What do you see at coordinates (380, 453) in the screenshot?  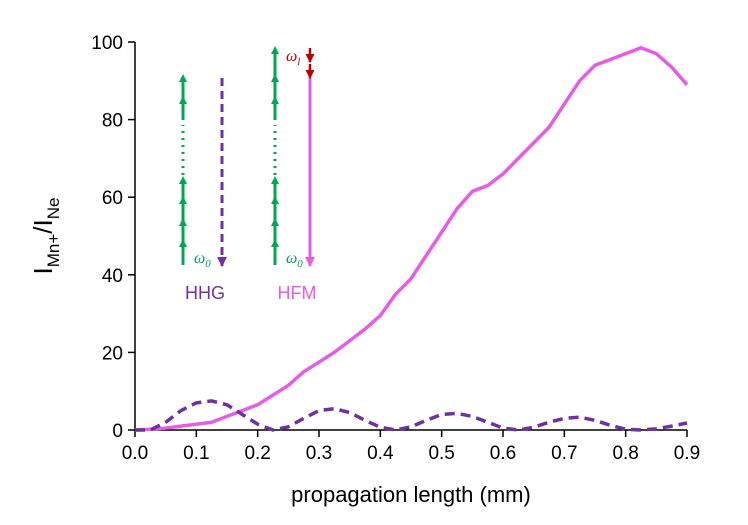 I see `x-tick-label: 0.4` at bounding box center [380, 453].